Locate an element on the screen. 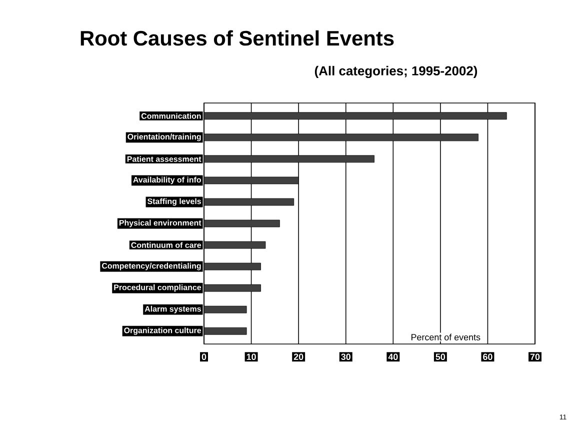 The width and height of the screenshot is (582, 436). x-tick-label: 30 is located at coordinates (345, 357).